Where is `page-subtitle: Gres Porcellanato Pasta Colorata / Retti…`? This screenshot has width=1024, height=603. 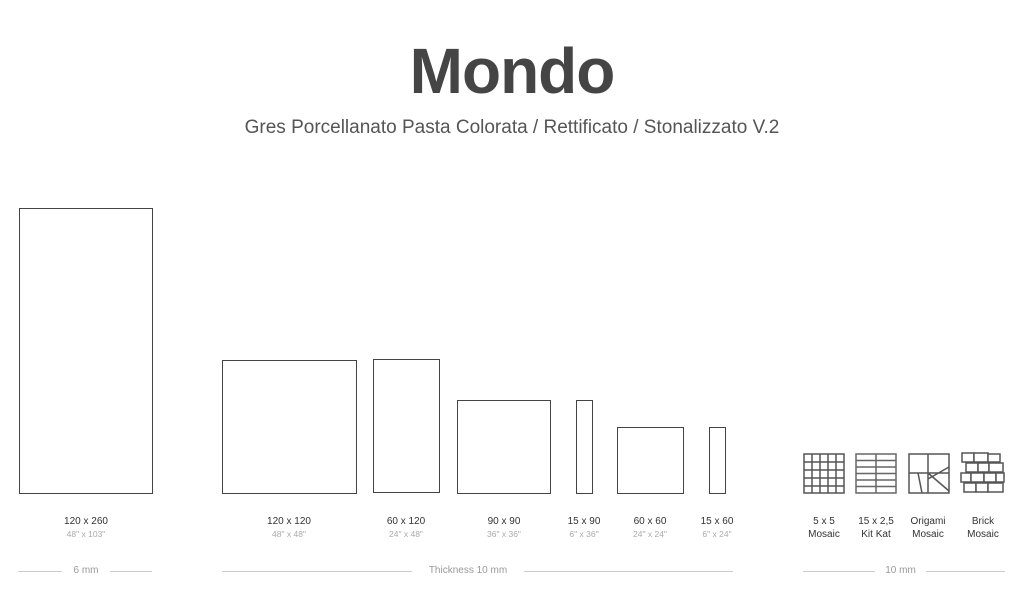 page-subtitle: Gres Porcellanato Pasta Colorata / Retti… is located at coordinates (512, 127).